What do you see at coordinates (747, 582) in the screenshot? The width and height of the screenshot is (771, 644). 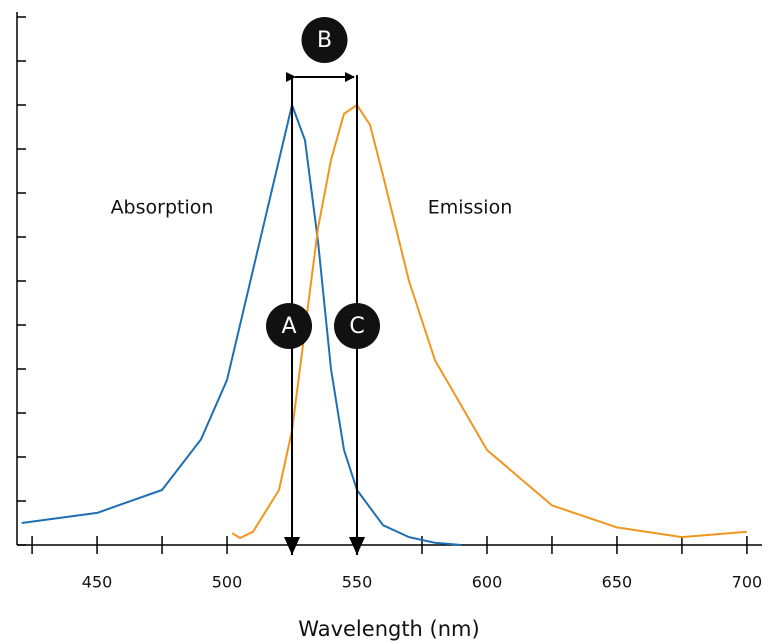 I see `x-tick-label: 700` at bounding box center [747, 582].